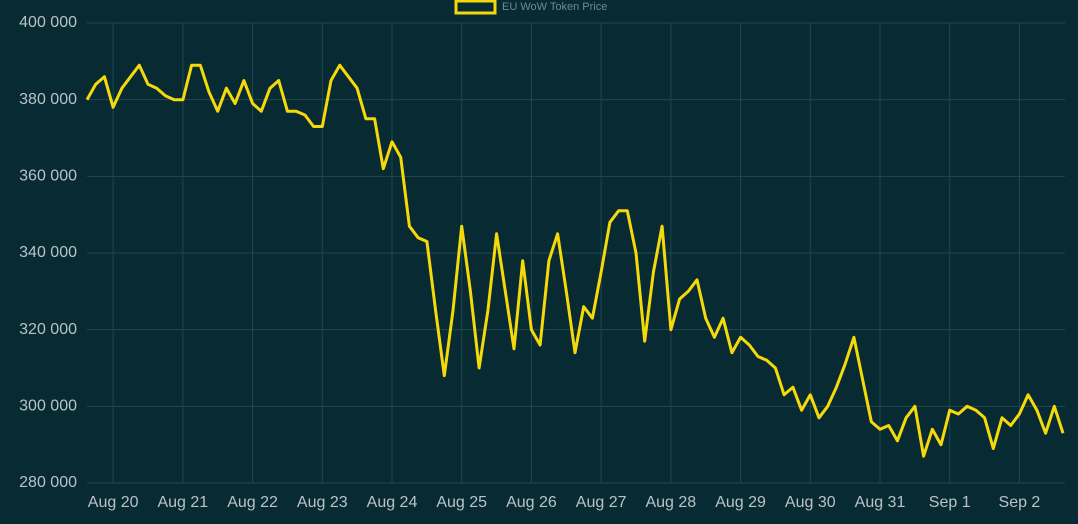  I want to click on x-tick-label: Aug 31, so click(880, 502).